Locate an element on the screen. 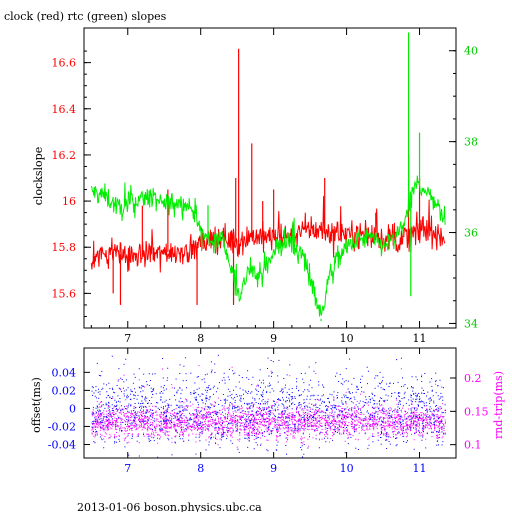  y-tick-label: 16.2 is located at coordinates (64, 155).